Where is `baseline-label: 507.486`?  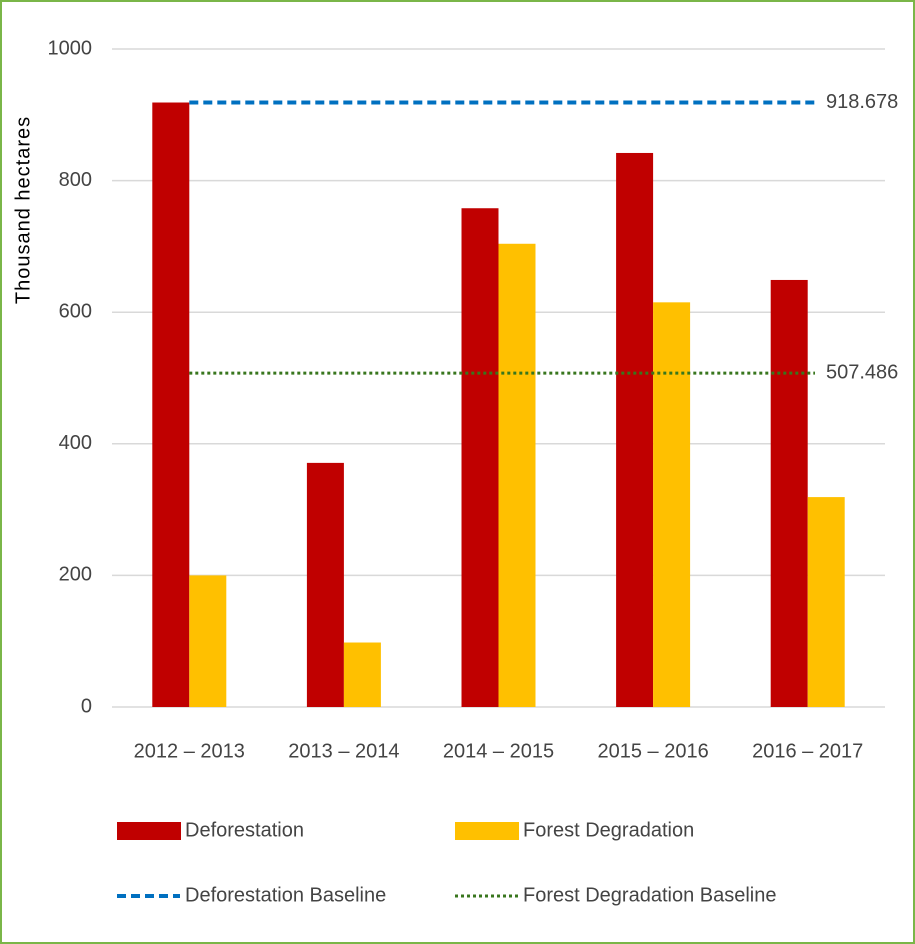 baseline-label: 507.486 is located at coordinates (862, 372).